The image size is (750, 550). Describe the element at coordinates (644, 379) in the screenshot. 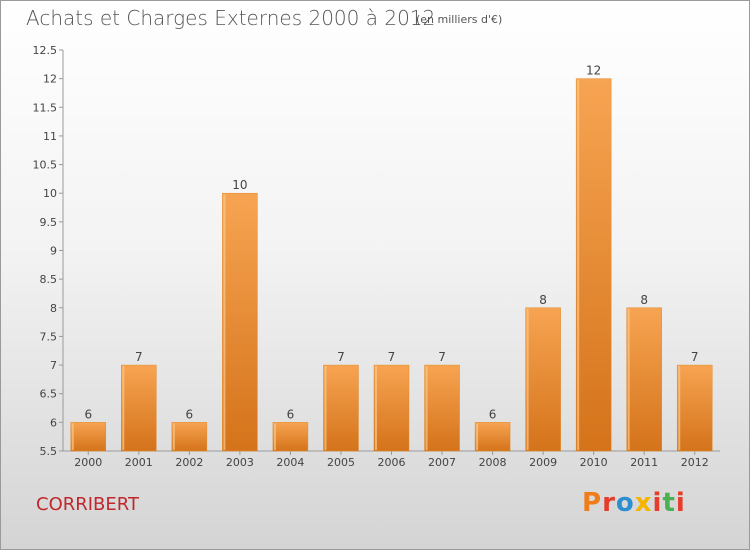

I see `bar-2011` at that location.